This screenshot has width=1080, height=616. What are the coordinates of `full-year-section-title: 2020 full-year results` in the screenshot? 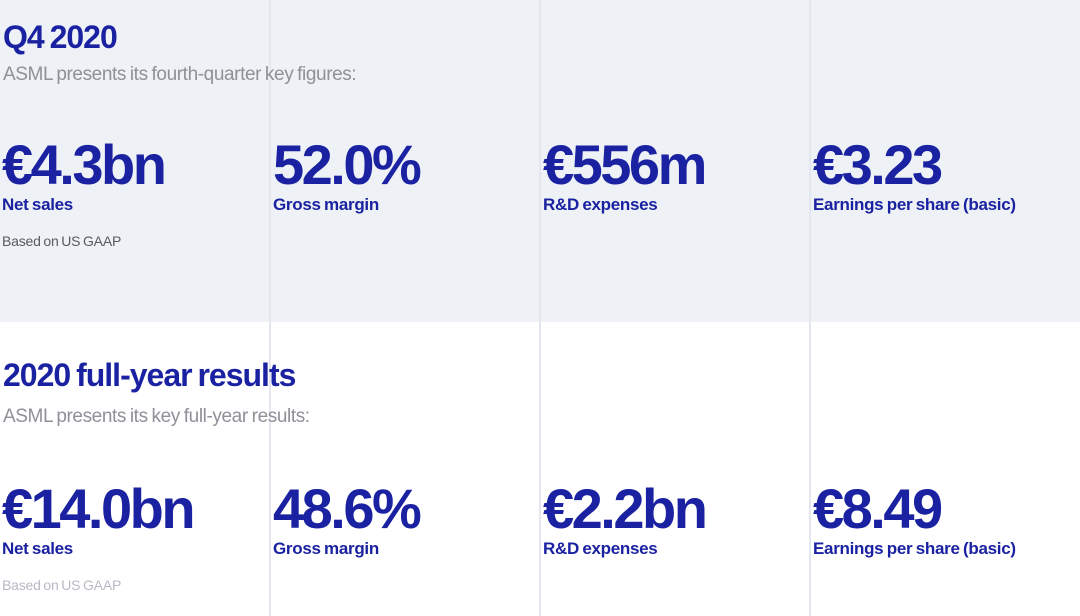 It's located at (149, 375).